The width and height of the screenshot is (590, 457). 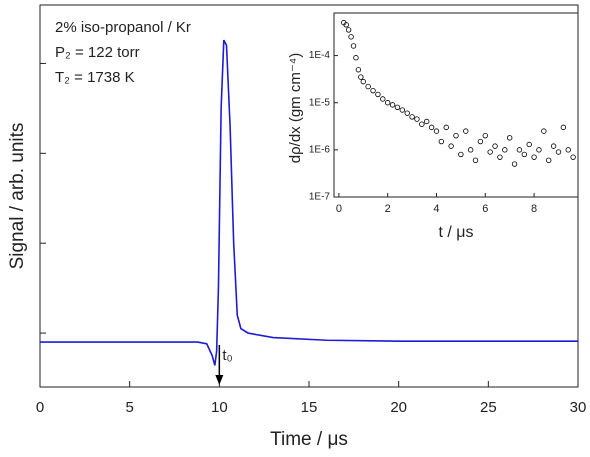 What do you see at coordinates (17, 196) in the screenshot?
I see `y-axis-label: Signal / arb. units` at bounding box center [17, 196].